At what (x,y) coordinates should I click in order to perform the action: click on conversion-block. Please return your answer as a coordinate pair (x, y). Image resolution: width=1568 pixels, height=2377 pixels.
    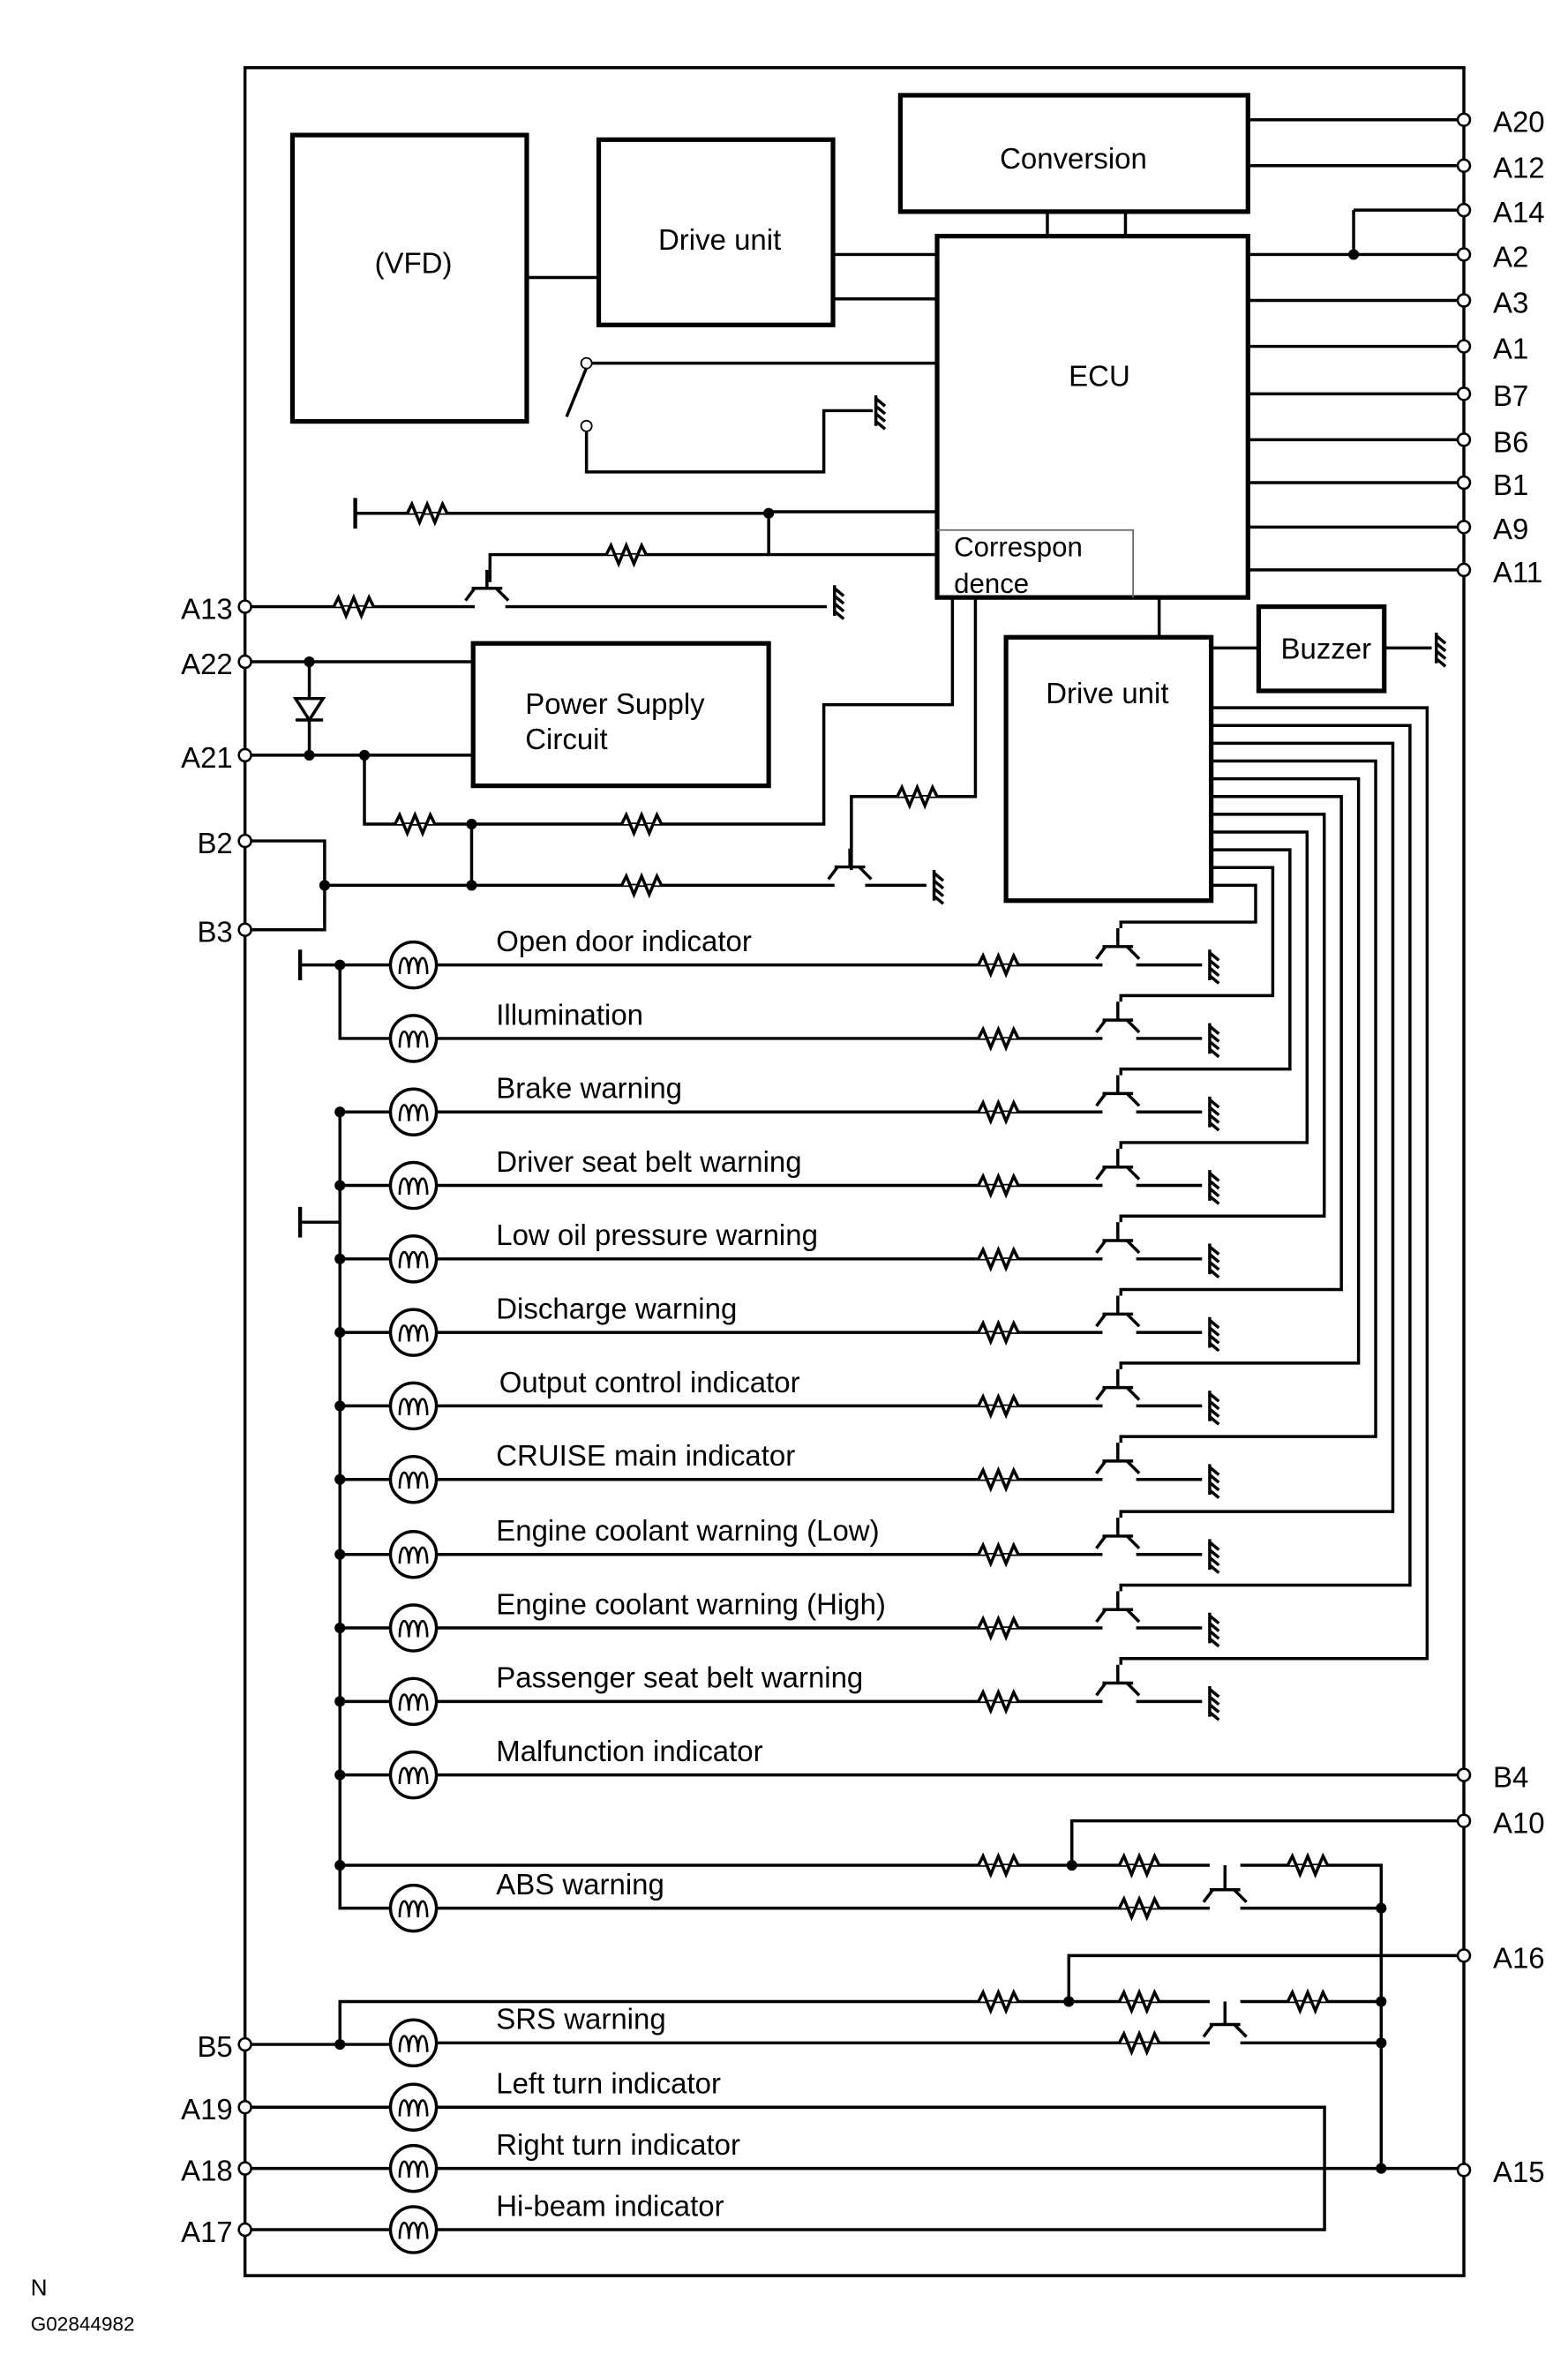
    Looking at the image, I should click on (1073, 153).